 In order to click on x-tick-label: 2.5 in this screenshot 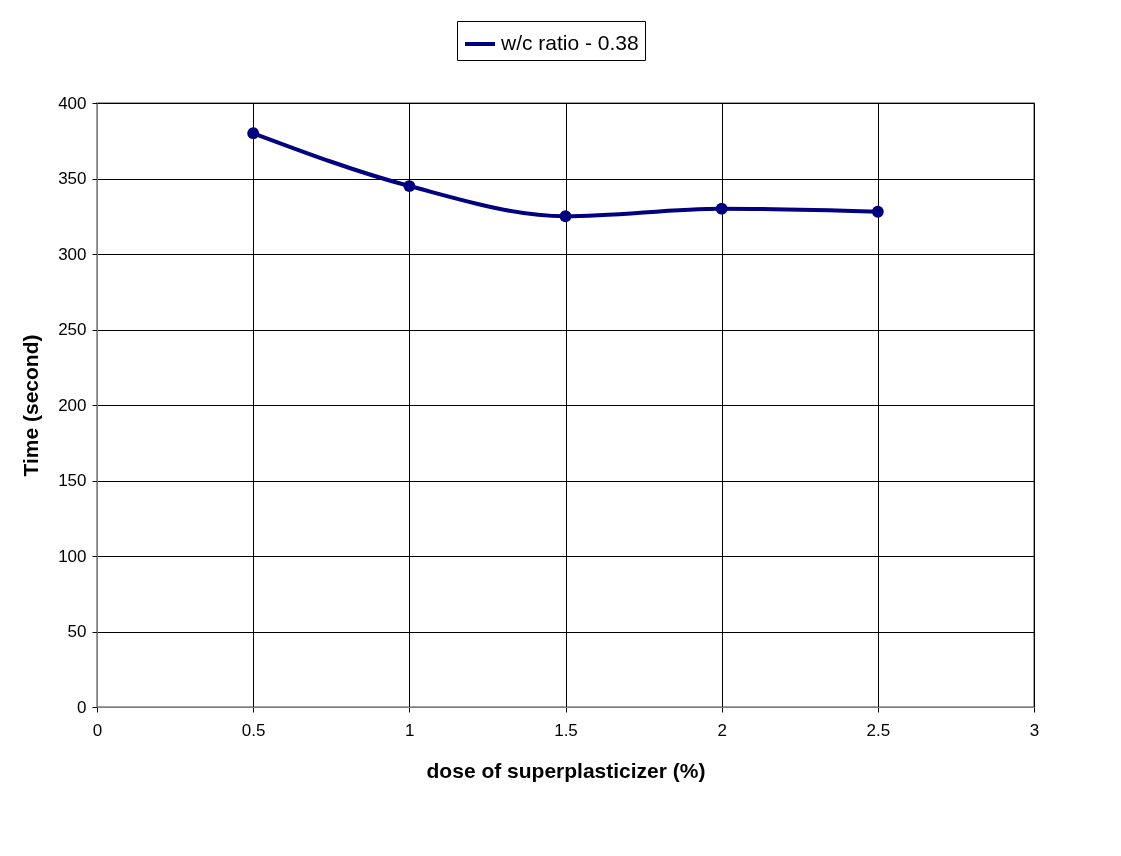, I will do `click(878, 730)`.